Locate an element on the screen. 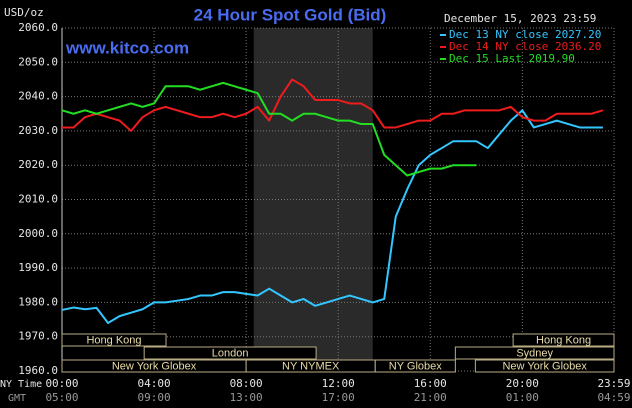  timestamp: December 15, 2023 23:59 is located at coordinates (520, 18).